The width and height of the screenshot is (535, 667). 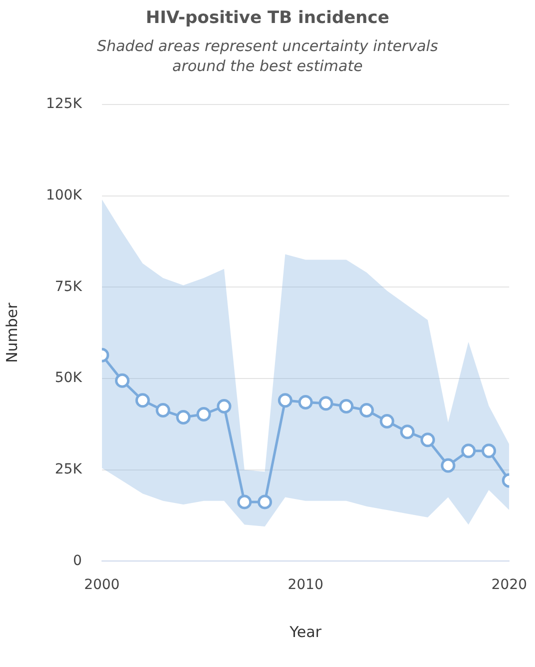 I want to click on x-axis-title: Year, so click(x=305, y=631).